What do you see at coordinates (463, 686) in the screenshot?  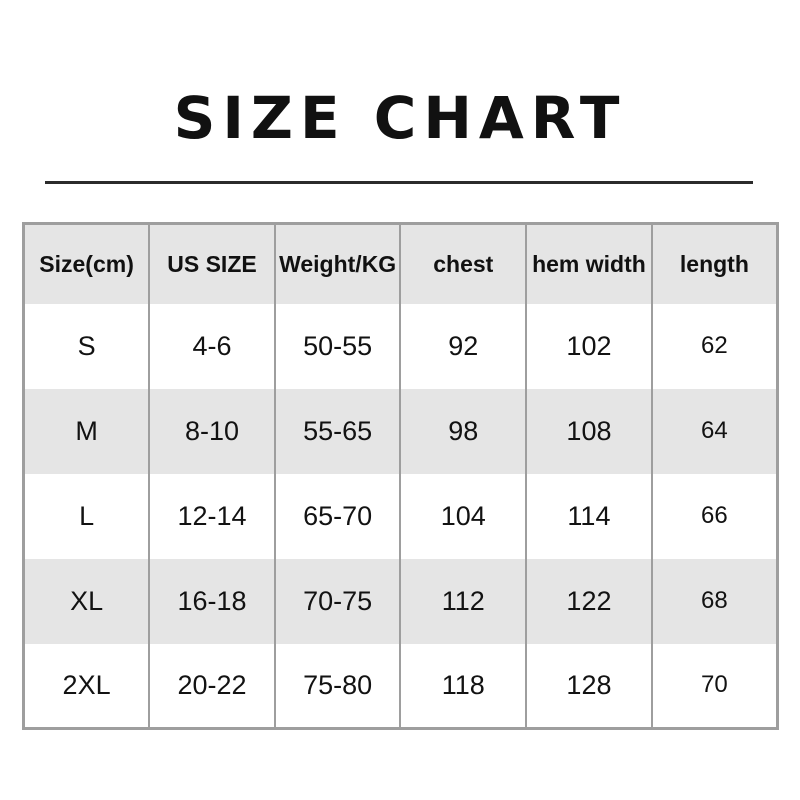 I see `cell-chest: 118` at bounding box center [463, 686].